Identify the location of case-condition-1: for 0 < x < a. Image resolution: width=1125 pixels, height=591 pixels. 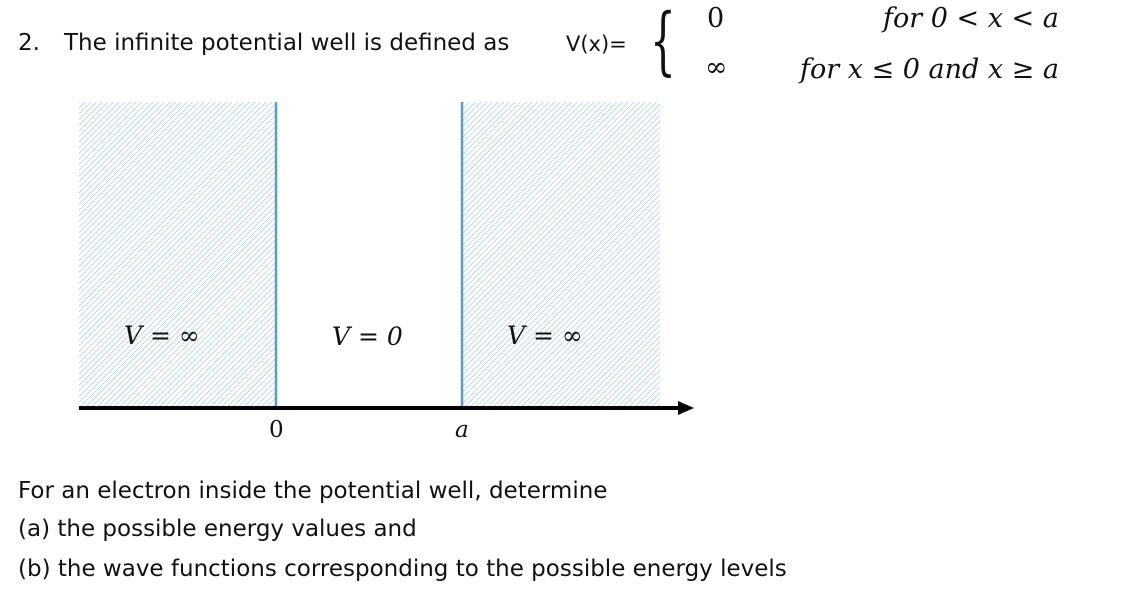
(971, 18).